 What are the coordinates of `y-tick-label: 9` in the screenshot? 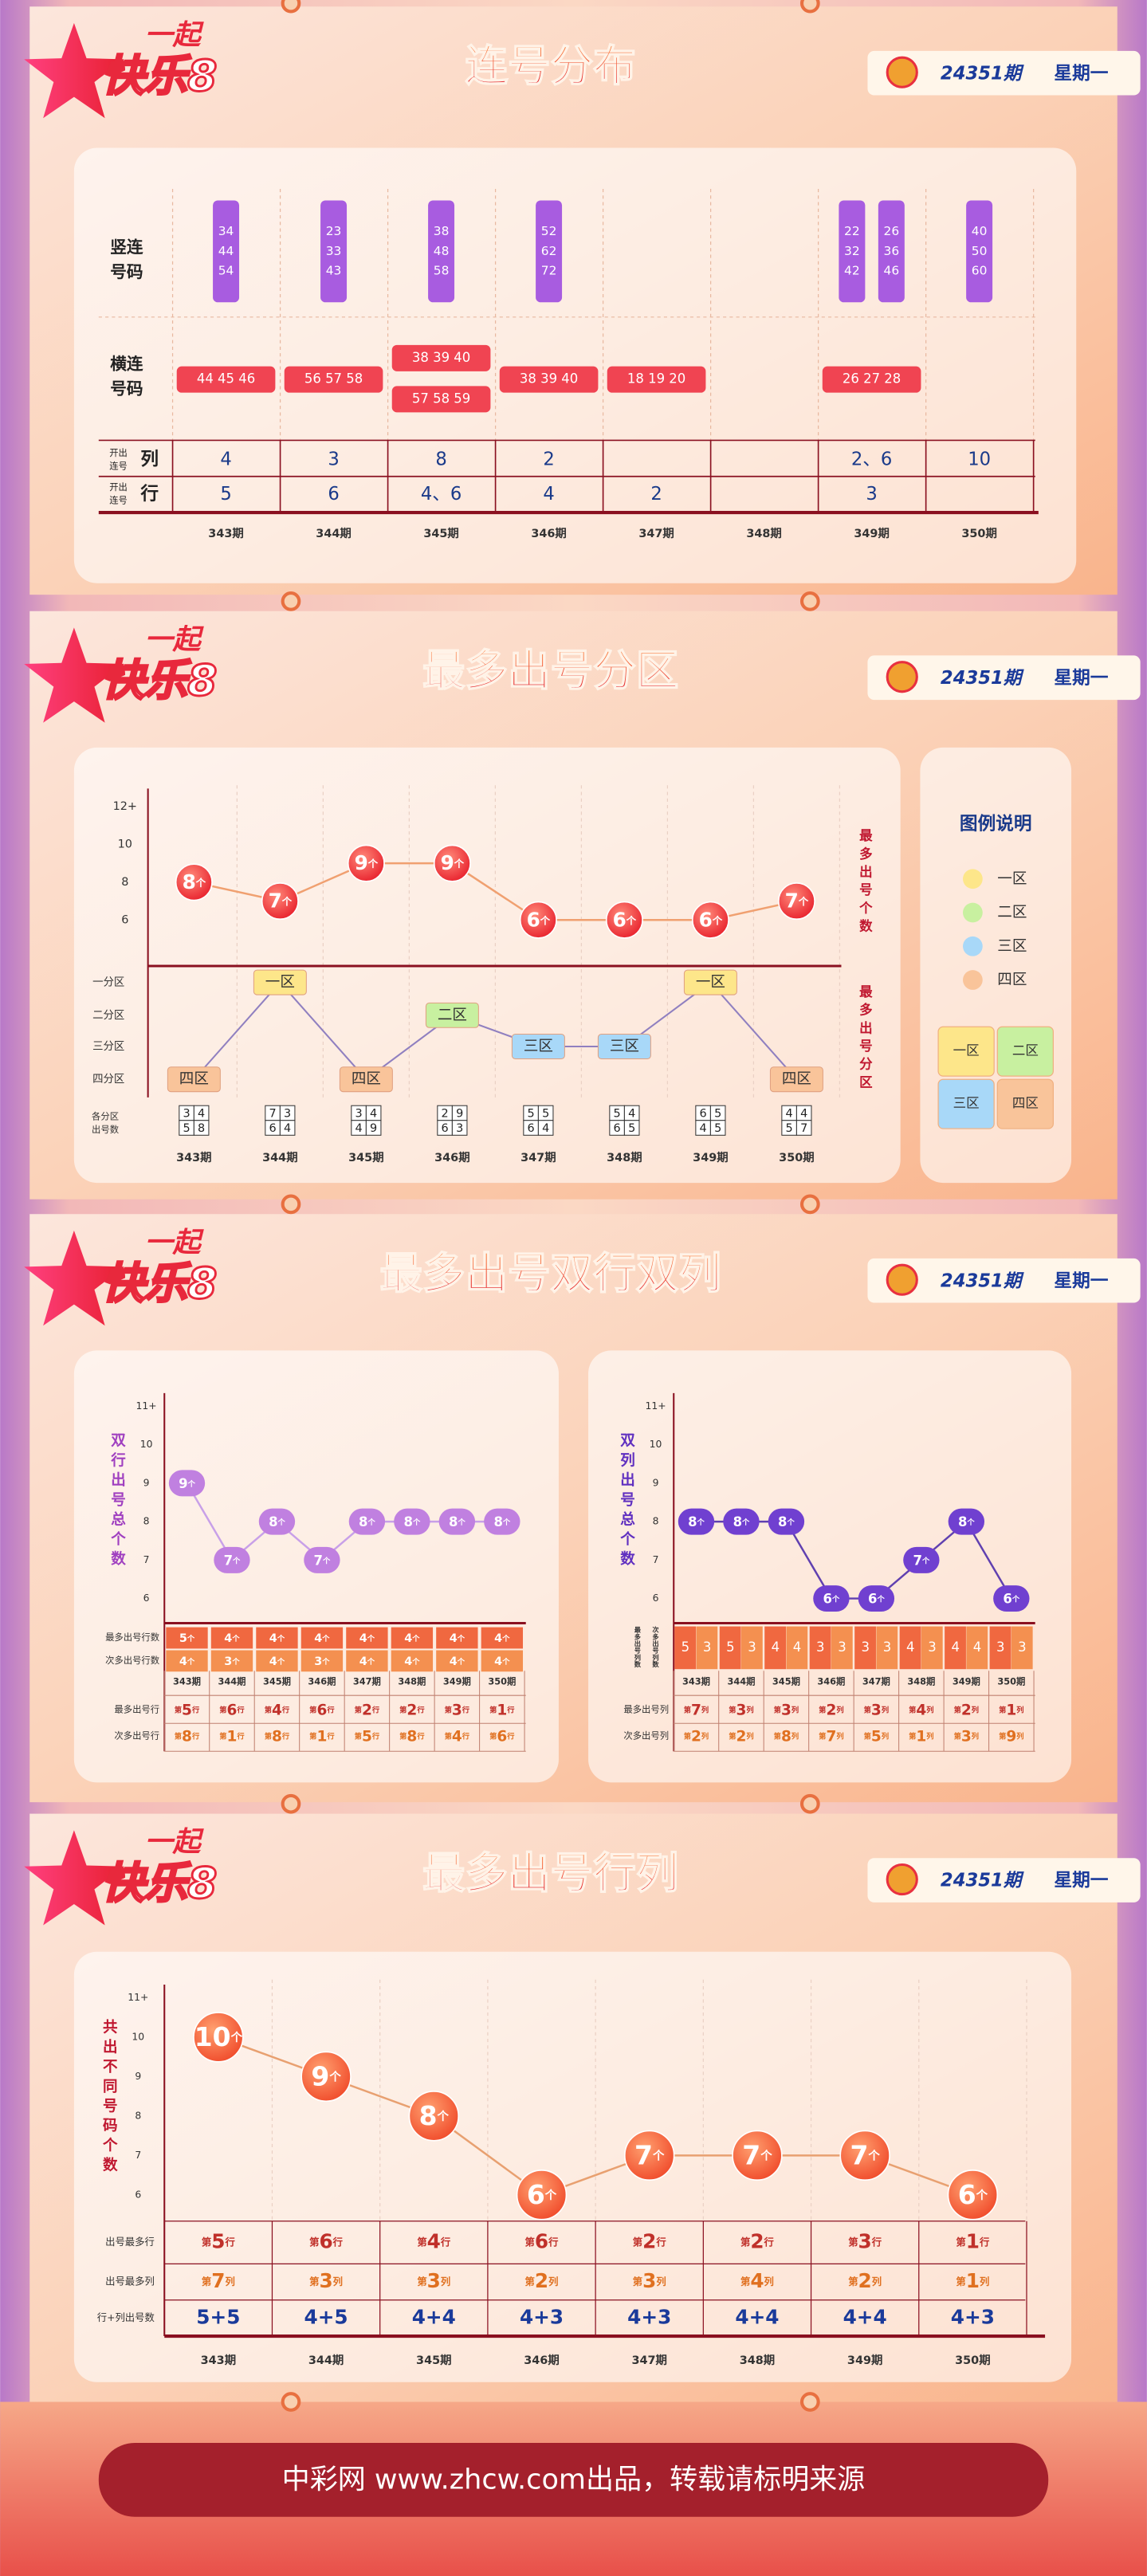 It's located at (138, 2076).